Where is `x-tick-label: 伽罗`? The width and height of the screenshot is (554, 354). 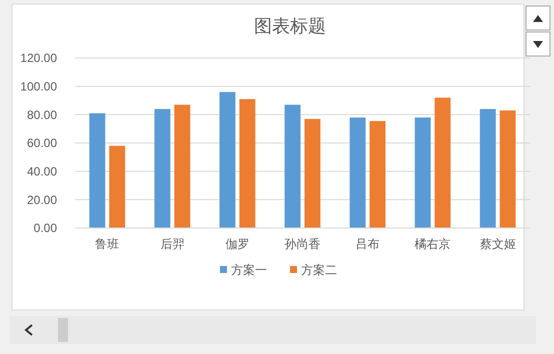 x-tick-label: 伽罗 is located at coordinates (237, 244).